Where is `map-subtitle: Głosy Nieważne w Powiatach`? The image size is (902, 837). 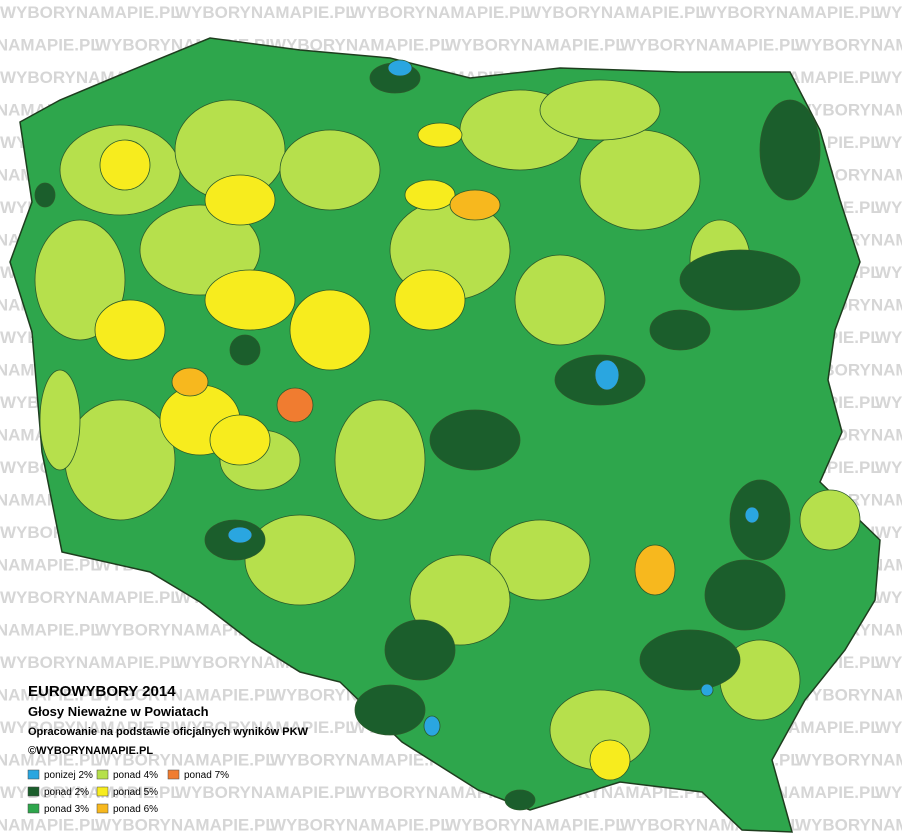 map-subtitle: Głosy Nieważne w Powiatach is located at coordinates (118, 711).